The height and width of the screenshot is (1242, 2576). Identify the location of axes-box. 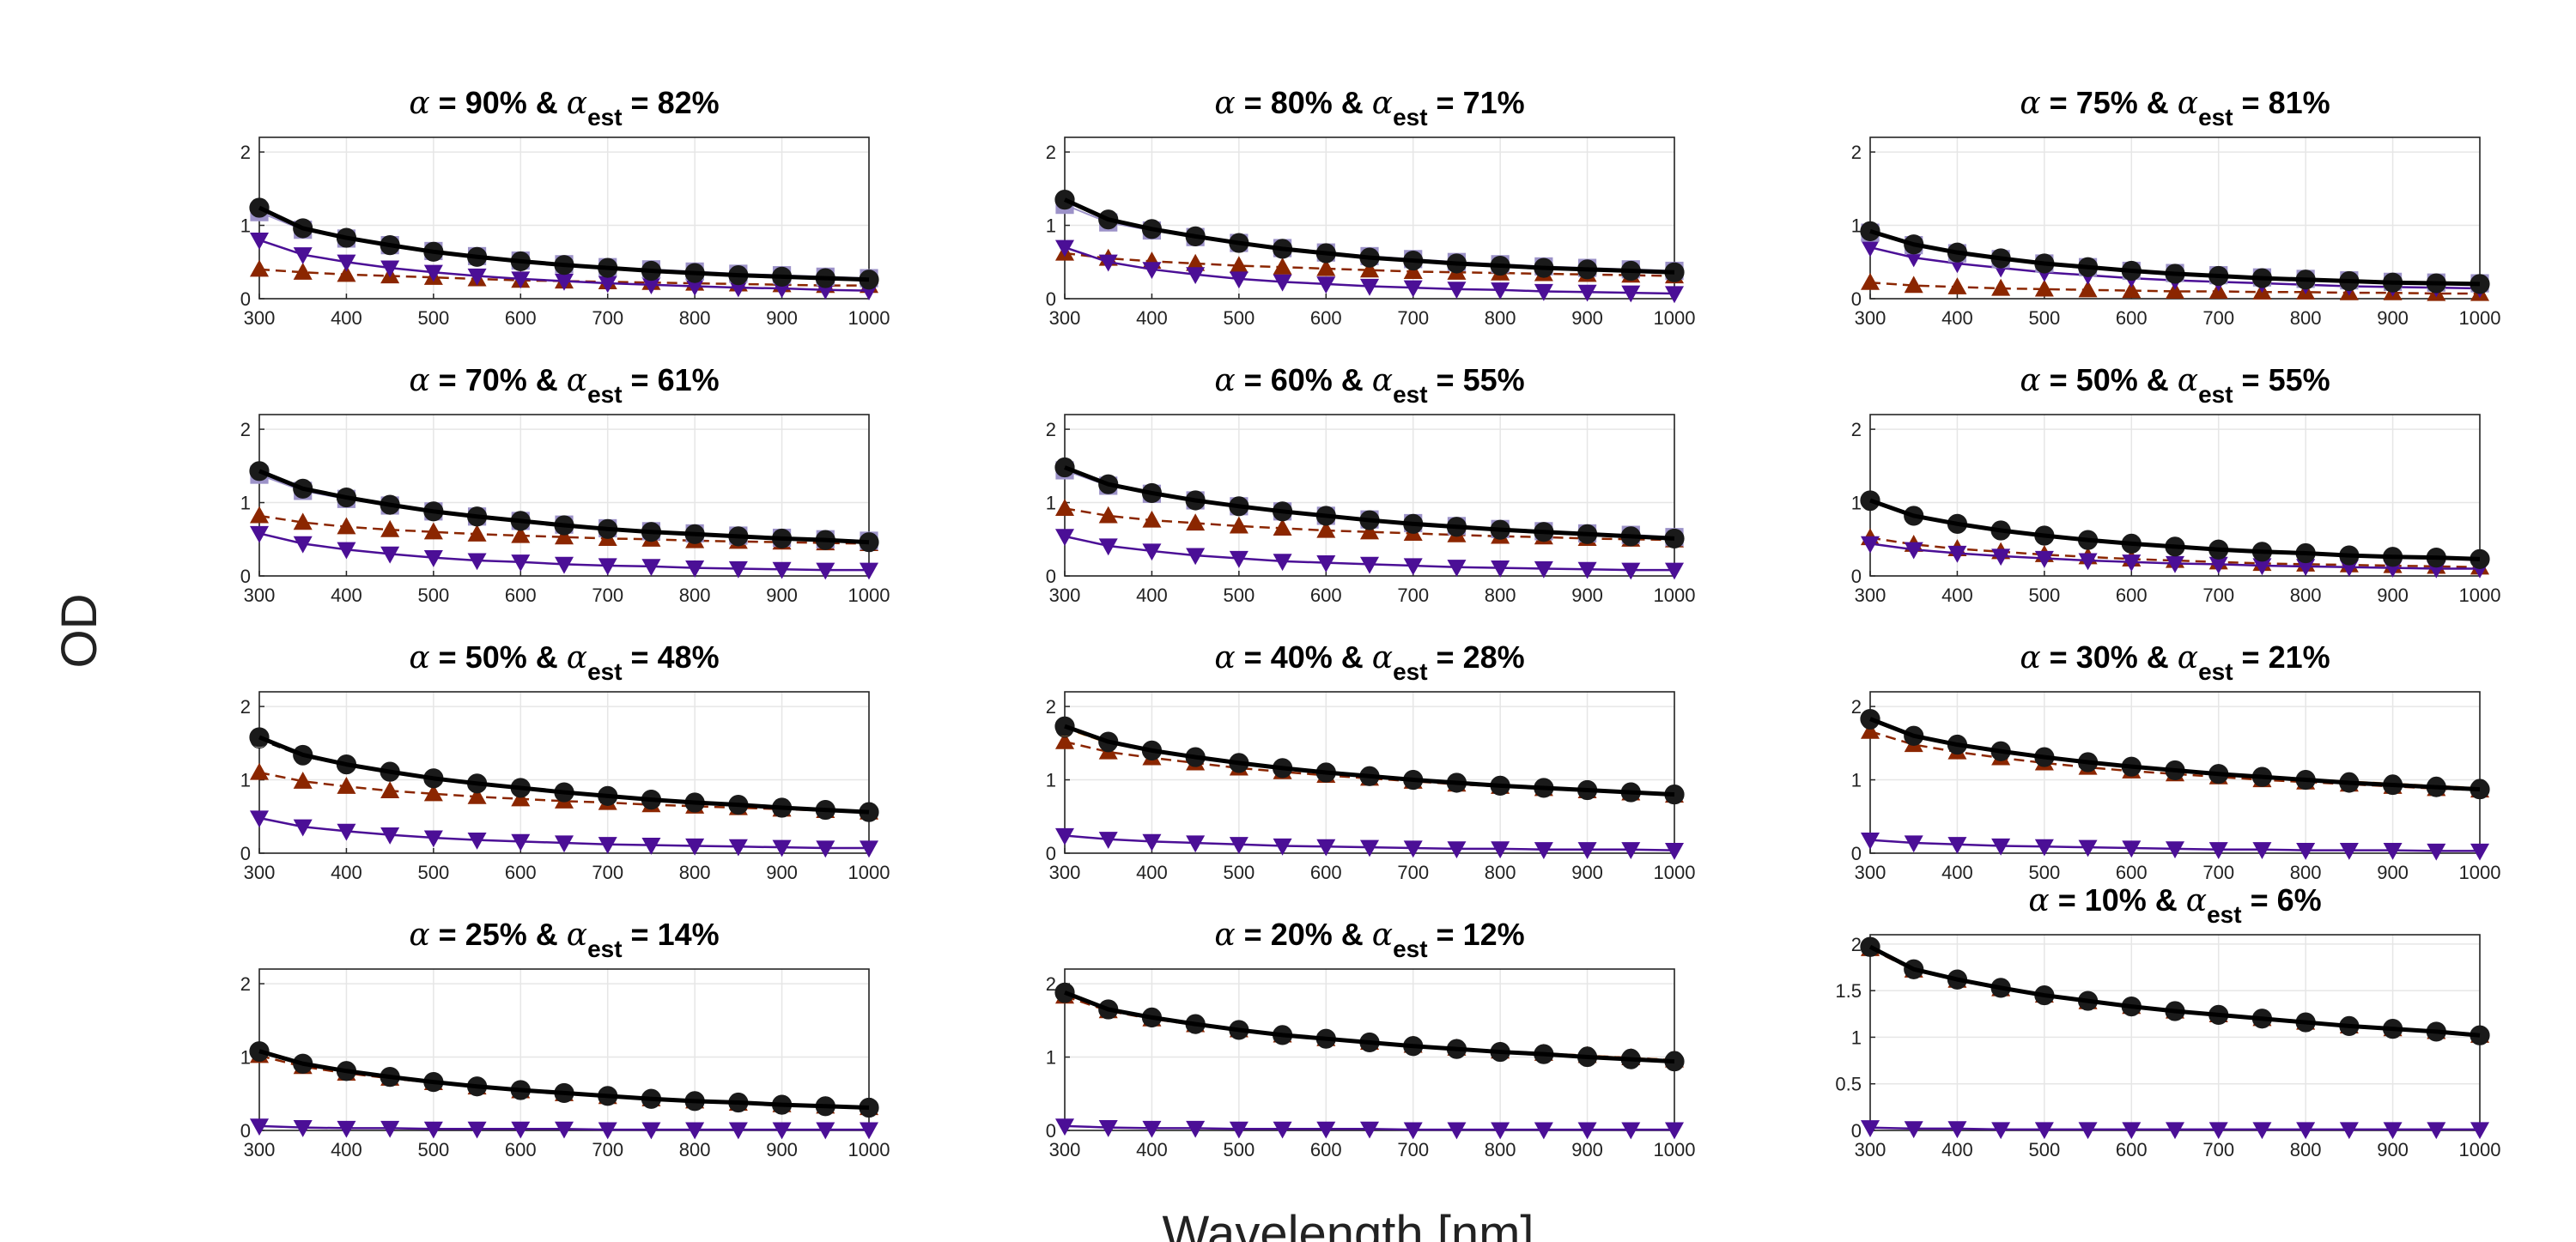
(1369, 218).